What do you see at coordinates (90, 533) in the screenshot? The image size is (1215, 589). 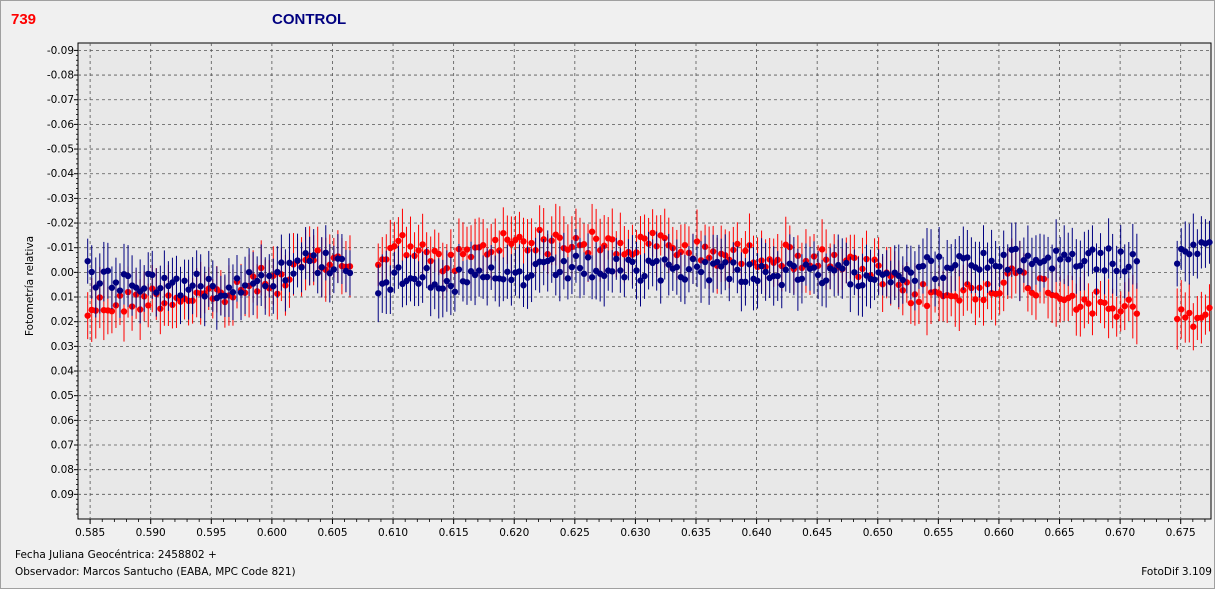 I see `x-tick-label: 0.585` at bounding box center [90, 533].